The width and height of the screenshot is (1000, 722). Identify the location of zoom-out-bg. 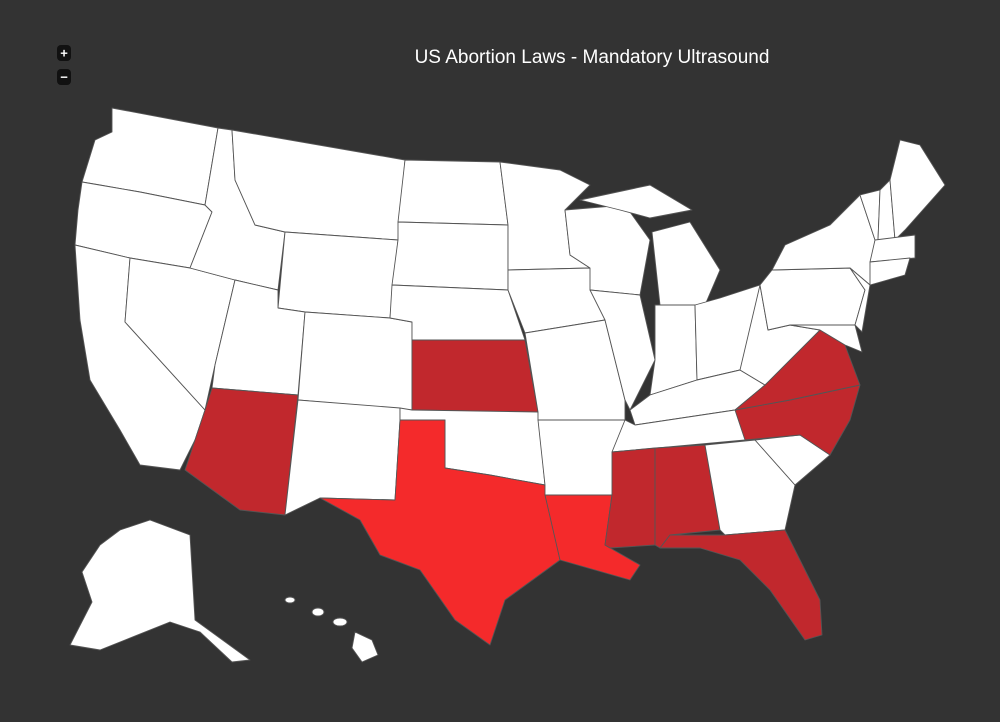
(64, 77).